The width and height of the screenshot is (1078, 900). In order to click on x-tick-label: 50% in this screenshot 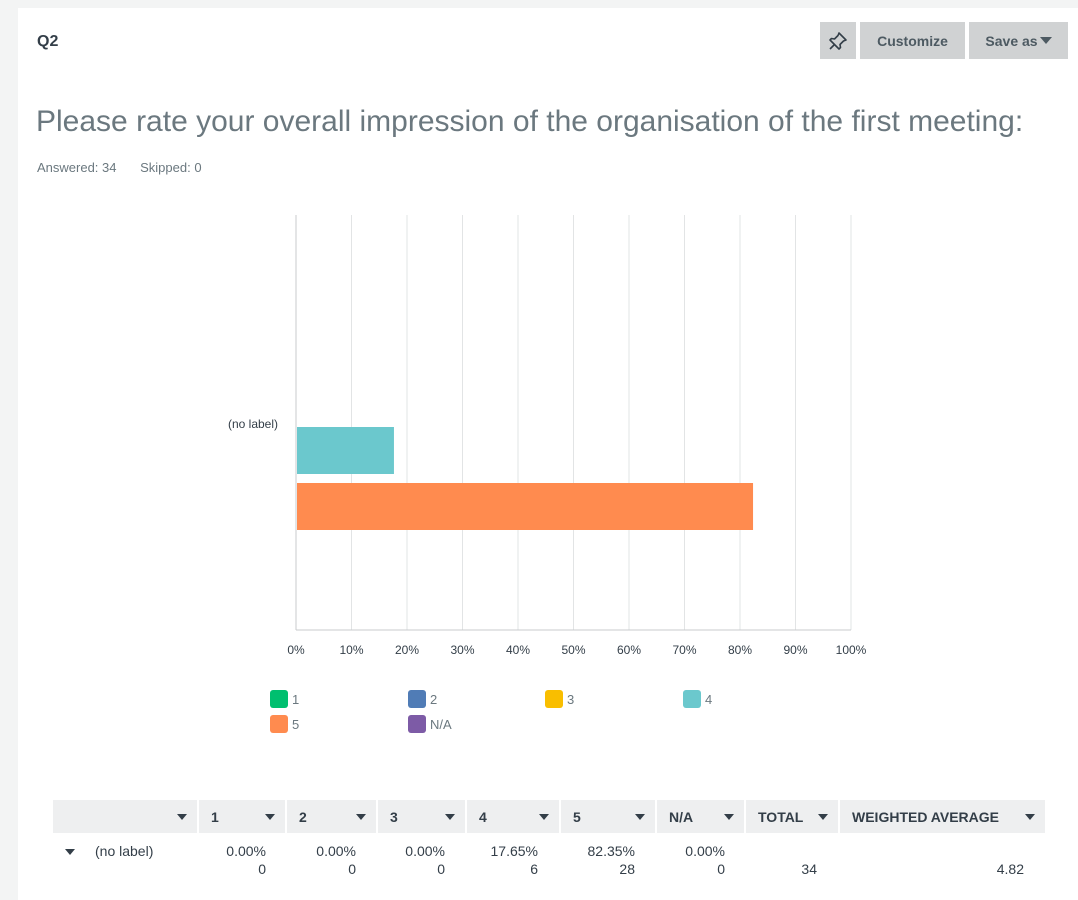, I will do `click(573, 650)`.